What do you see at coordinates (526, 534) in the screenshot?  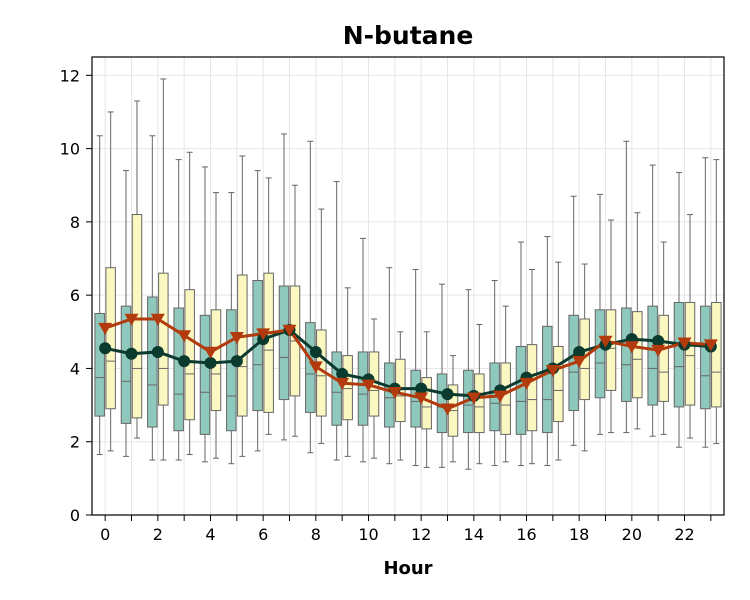 I see `x-tick-label: 16` at bounding box center [526, 534].